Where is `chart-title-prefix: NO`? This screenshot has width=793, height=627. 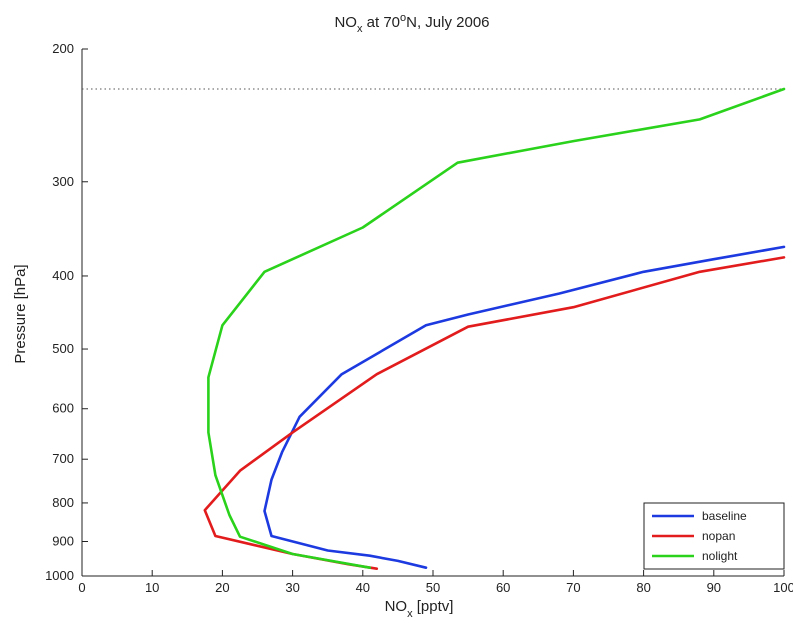
chart-title-prefix: NO is located at coordinates (345, 22).